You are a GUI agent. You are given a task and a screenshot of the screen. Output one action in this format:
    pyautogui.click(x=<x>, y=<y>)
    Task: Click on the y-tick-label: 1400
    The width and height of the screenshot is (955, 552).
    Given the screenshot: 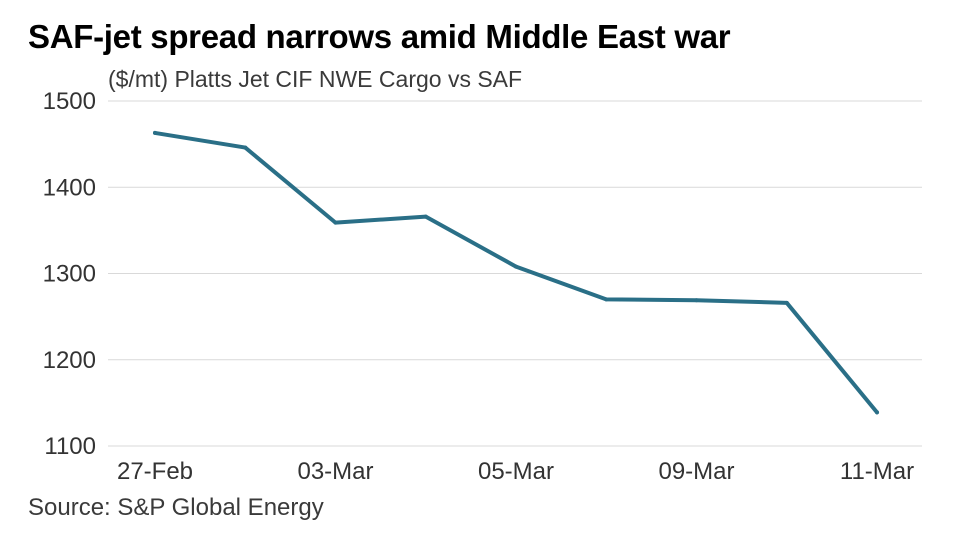 What is the action you would take?
    pyautogui.click(x=69, y=187)
    